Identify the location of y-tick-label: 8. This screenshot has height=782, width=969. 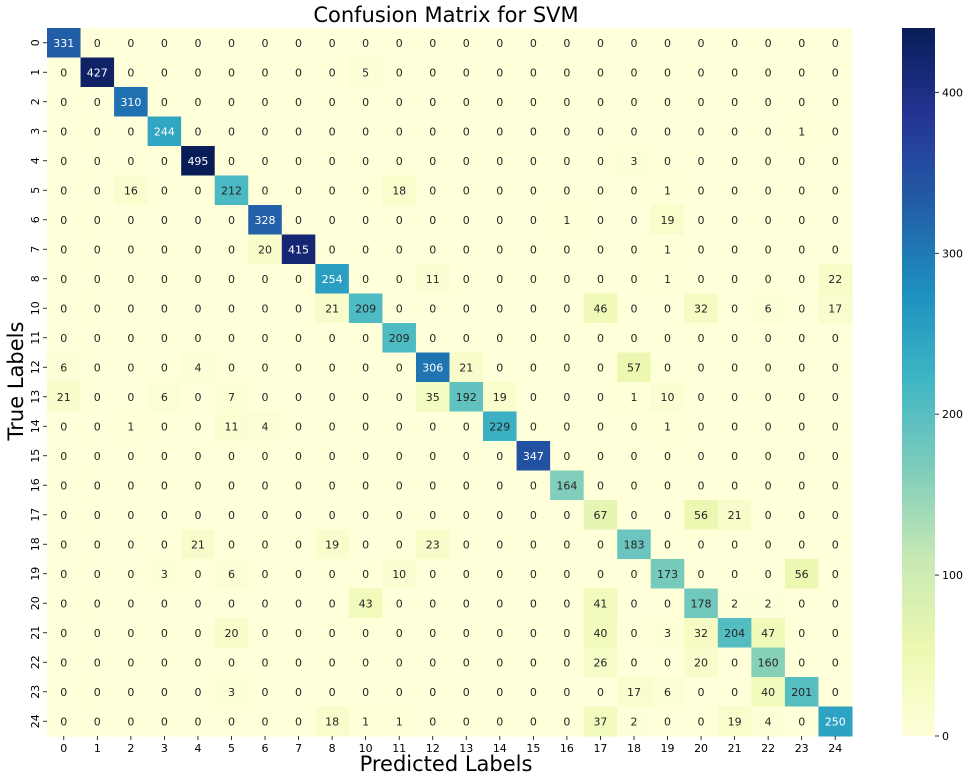
(35, 278).